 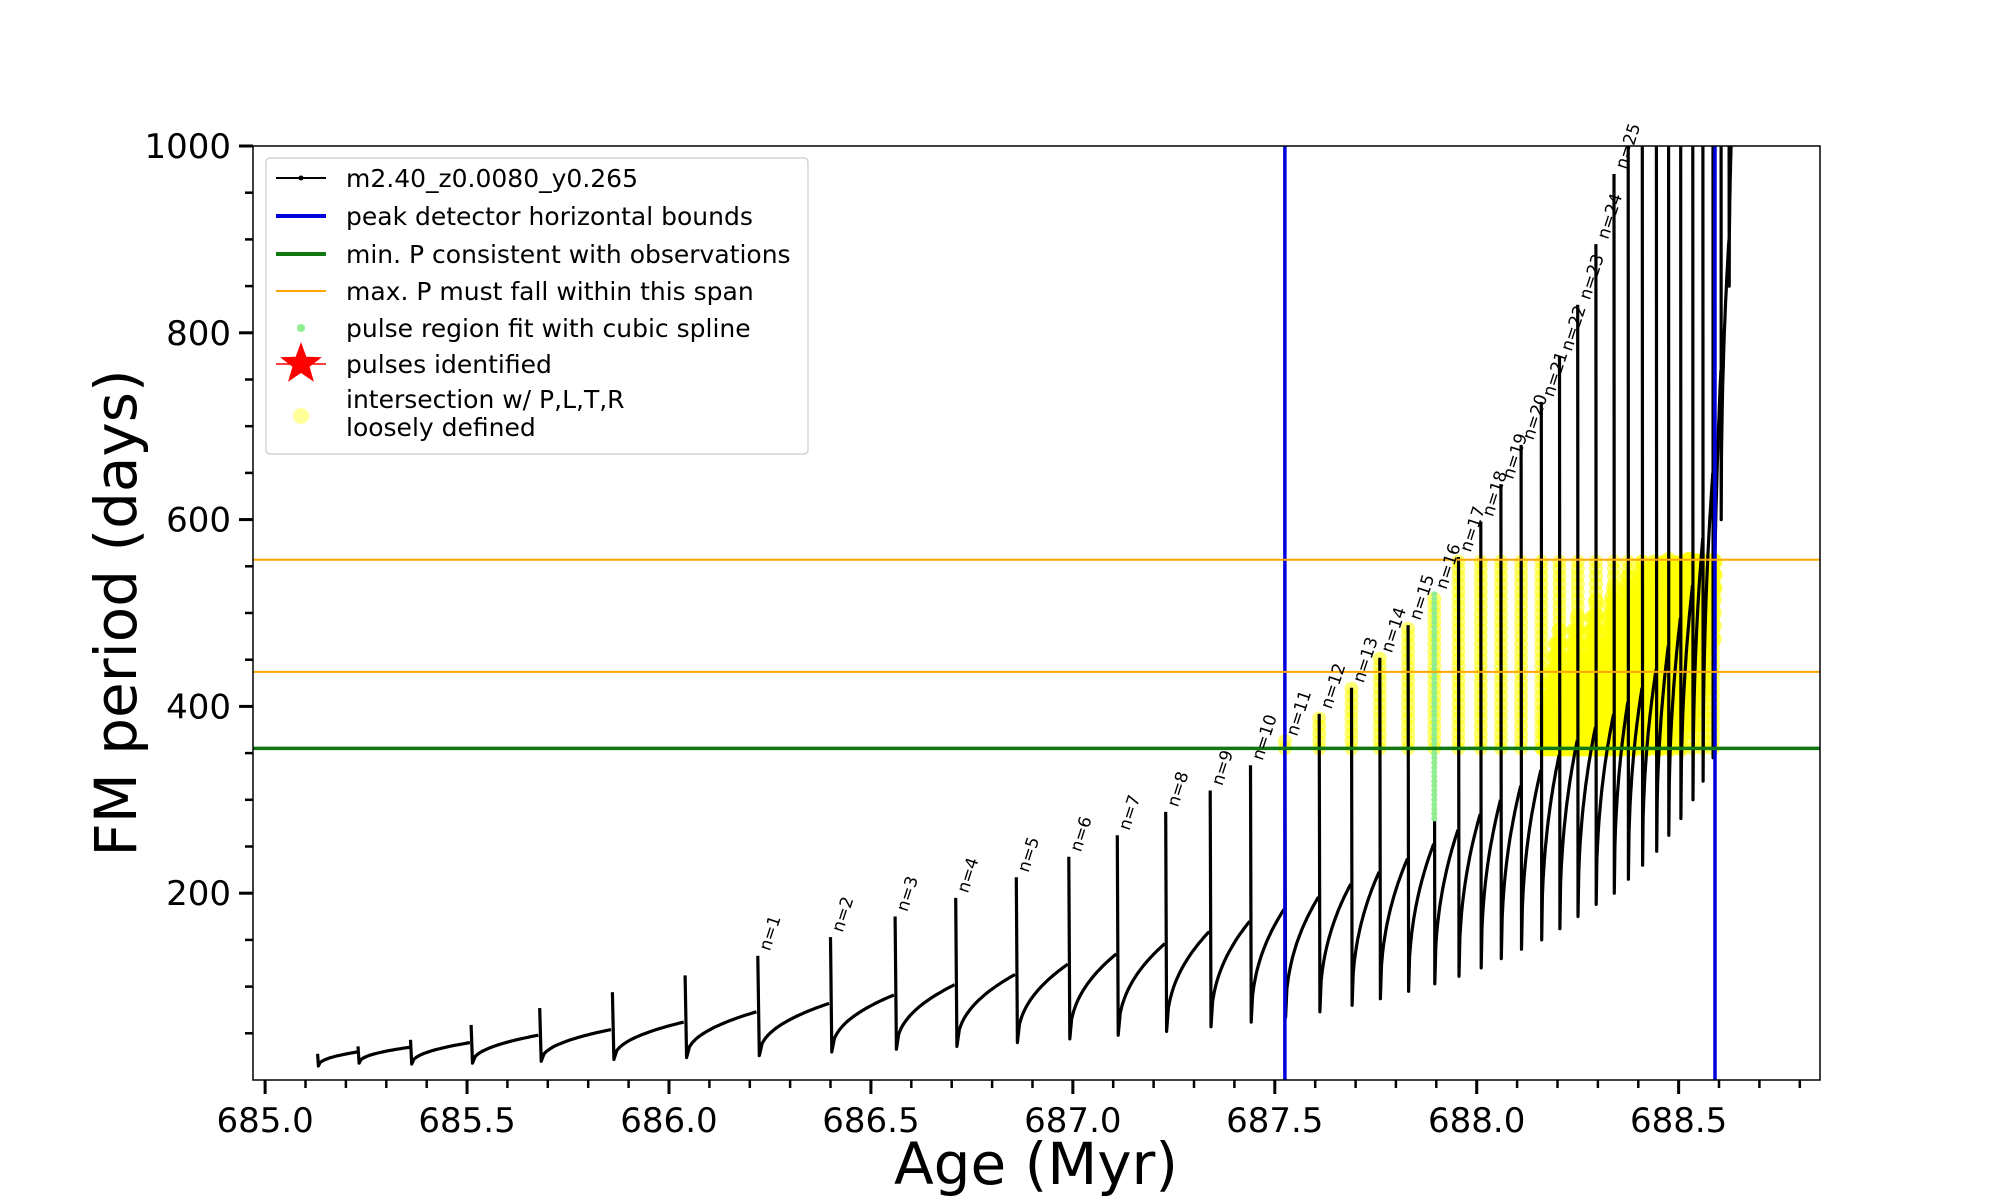 I want to click on y-tick-label: 400, so click(x=198, y=707).